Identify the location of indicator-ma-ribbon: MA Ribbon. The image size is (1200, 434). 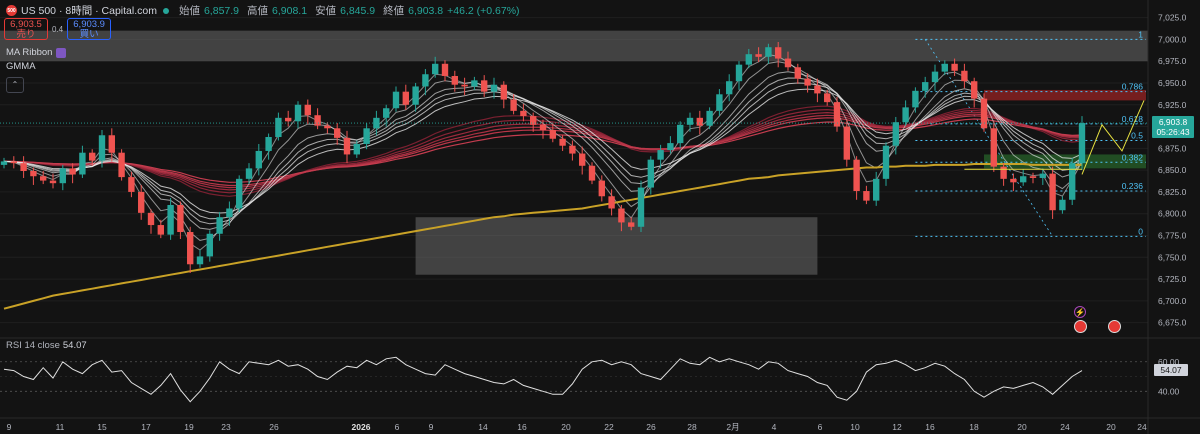
(36, 52).